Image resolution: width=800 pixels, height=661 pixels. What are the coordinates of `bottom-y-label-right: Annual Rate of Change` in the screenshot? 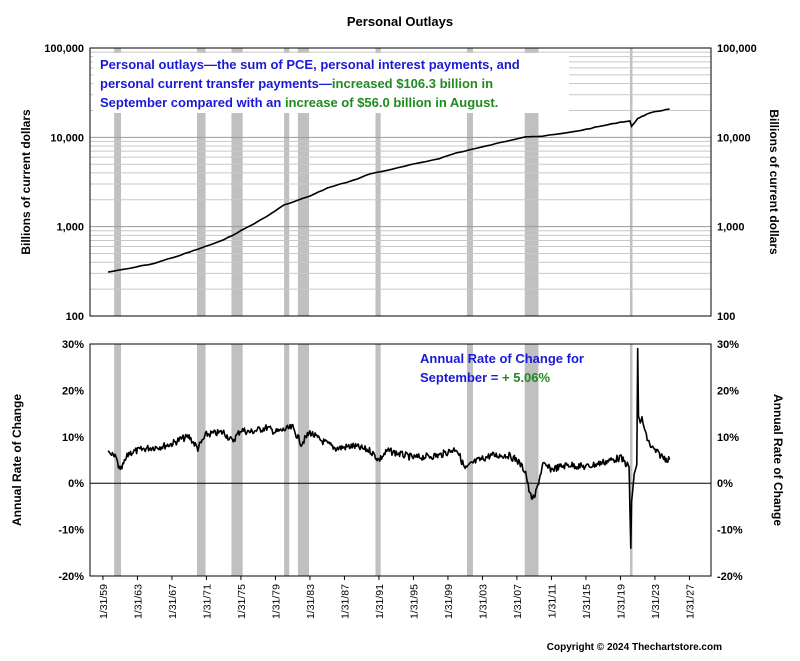 It's located at (778, 460).